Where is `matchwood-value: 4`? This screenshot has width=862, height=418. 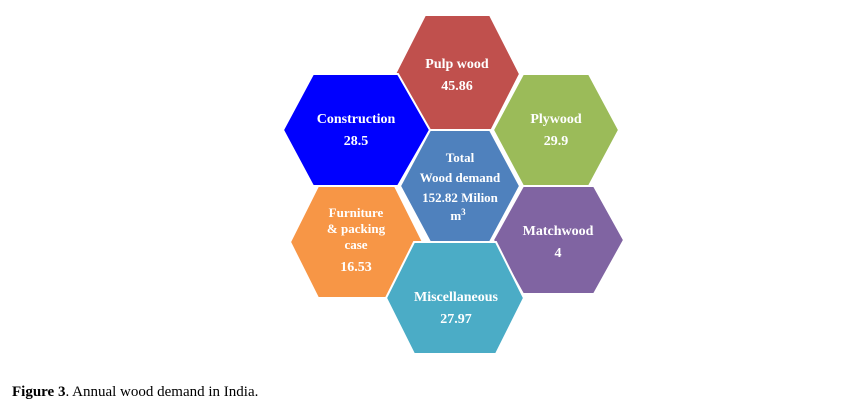 matchwood-value: 4 is located at coordinates (558, 253).